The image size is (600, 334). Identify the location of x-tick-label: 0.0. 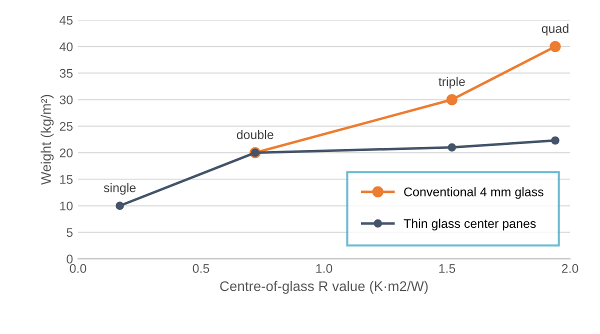
(78, 268).